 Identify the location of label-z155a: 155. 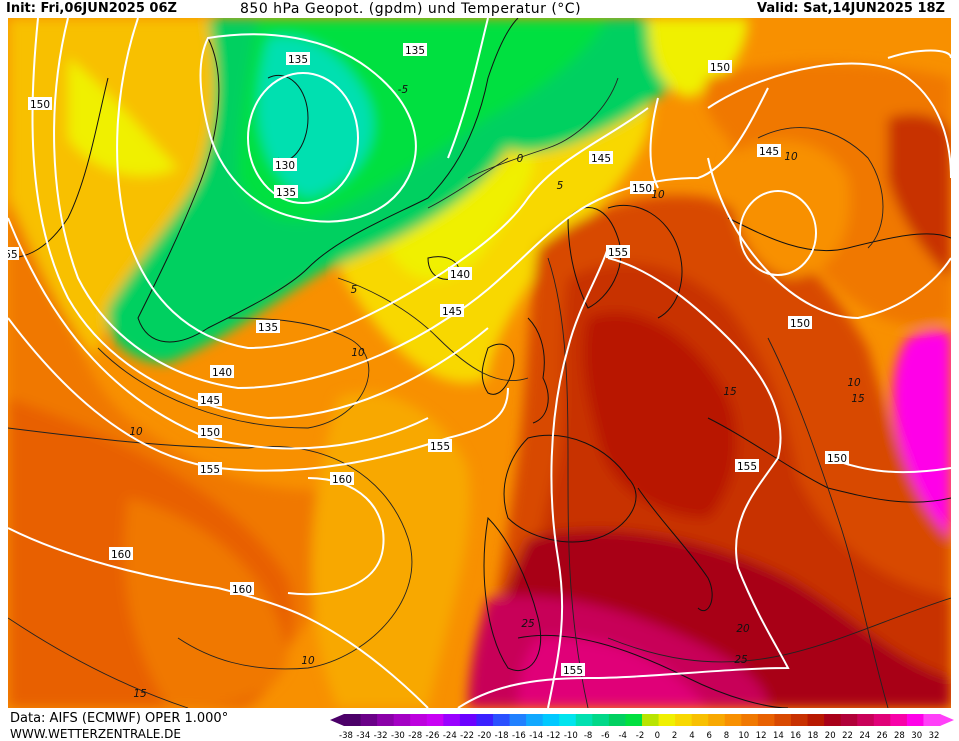
(618, 252).